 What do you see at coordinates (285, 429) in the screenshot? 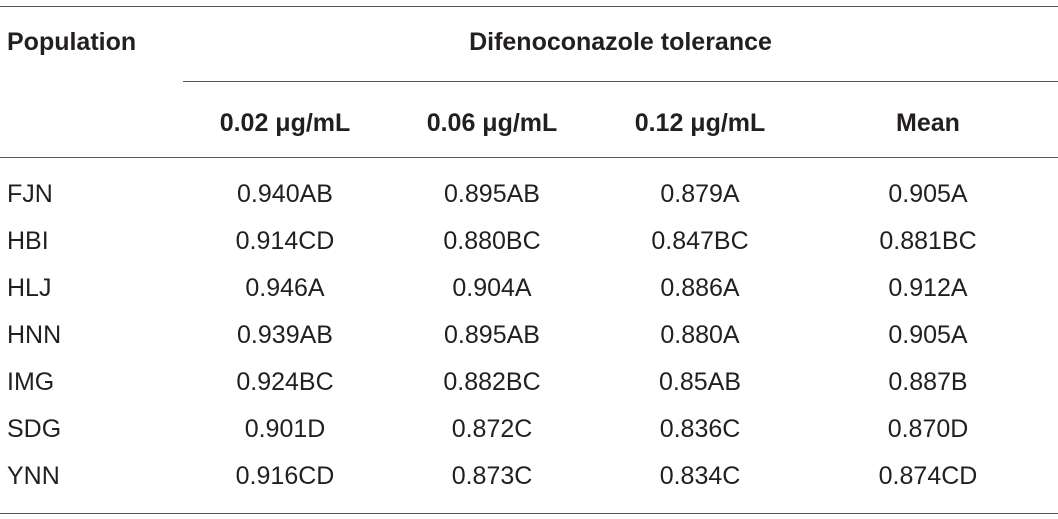
I see `value-cell: 0.901D` at bounding box center [285, 429].